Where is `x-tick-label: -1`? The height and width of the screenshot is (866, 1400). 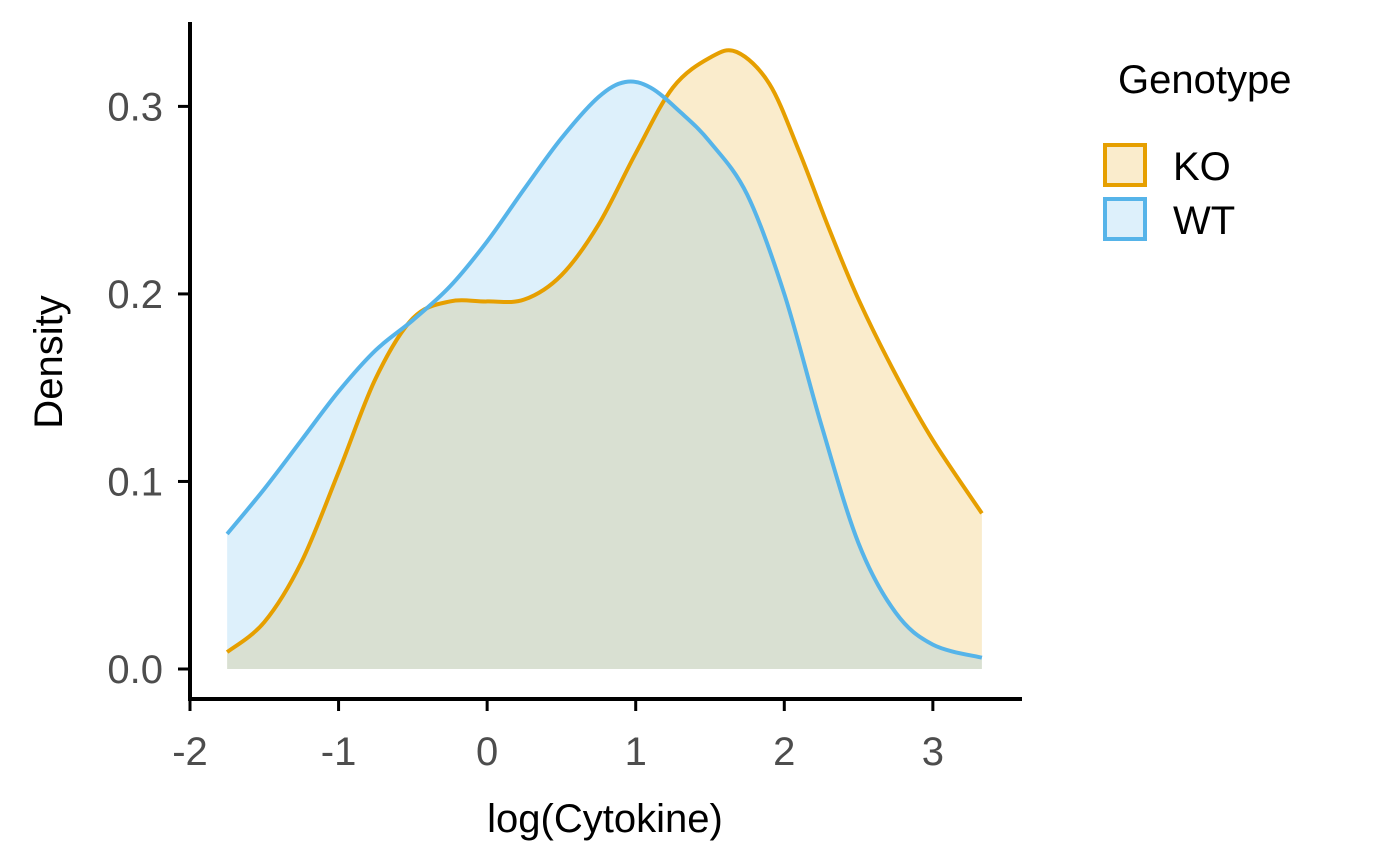
x-tick-label: -1 is located at coordinates (339, 752).